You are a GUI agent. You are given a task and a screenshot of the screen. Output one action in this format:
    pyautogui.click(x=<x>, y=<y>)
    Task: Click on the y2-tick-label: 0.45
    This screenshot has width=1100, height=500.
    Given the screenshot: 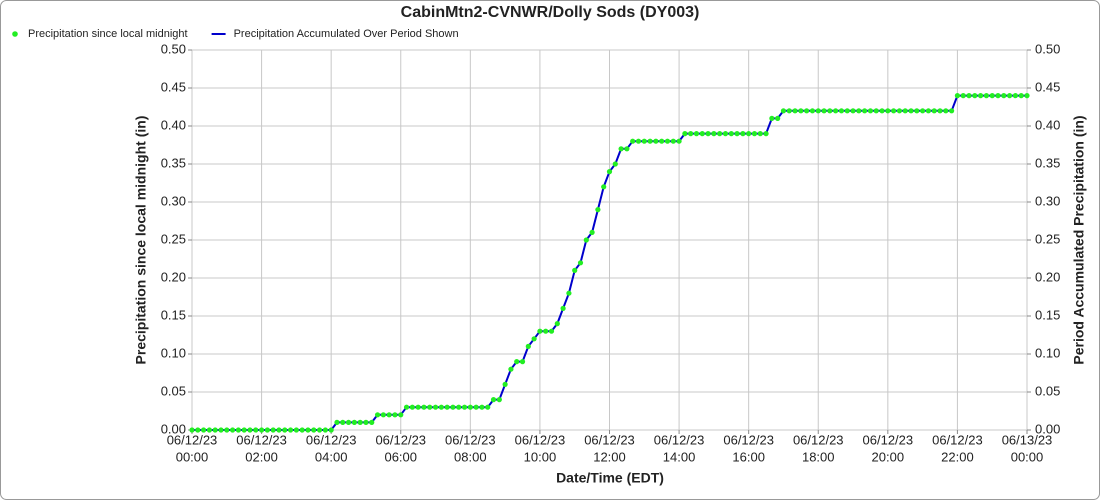 What is the action you would take?
    pyautogui.click(x=1047, y=86)
    